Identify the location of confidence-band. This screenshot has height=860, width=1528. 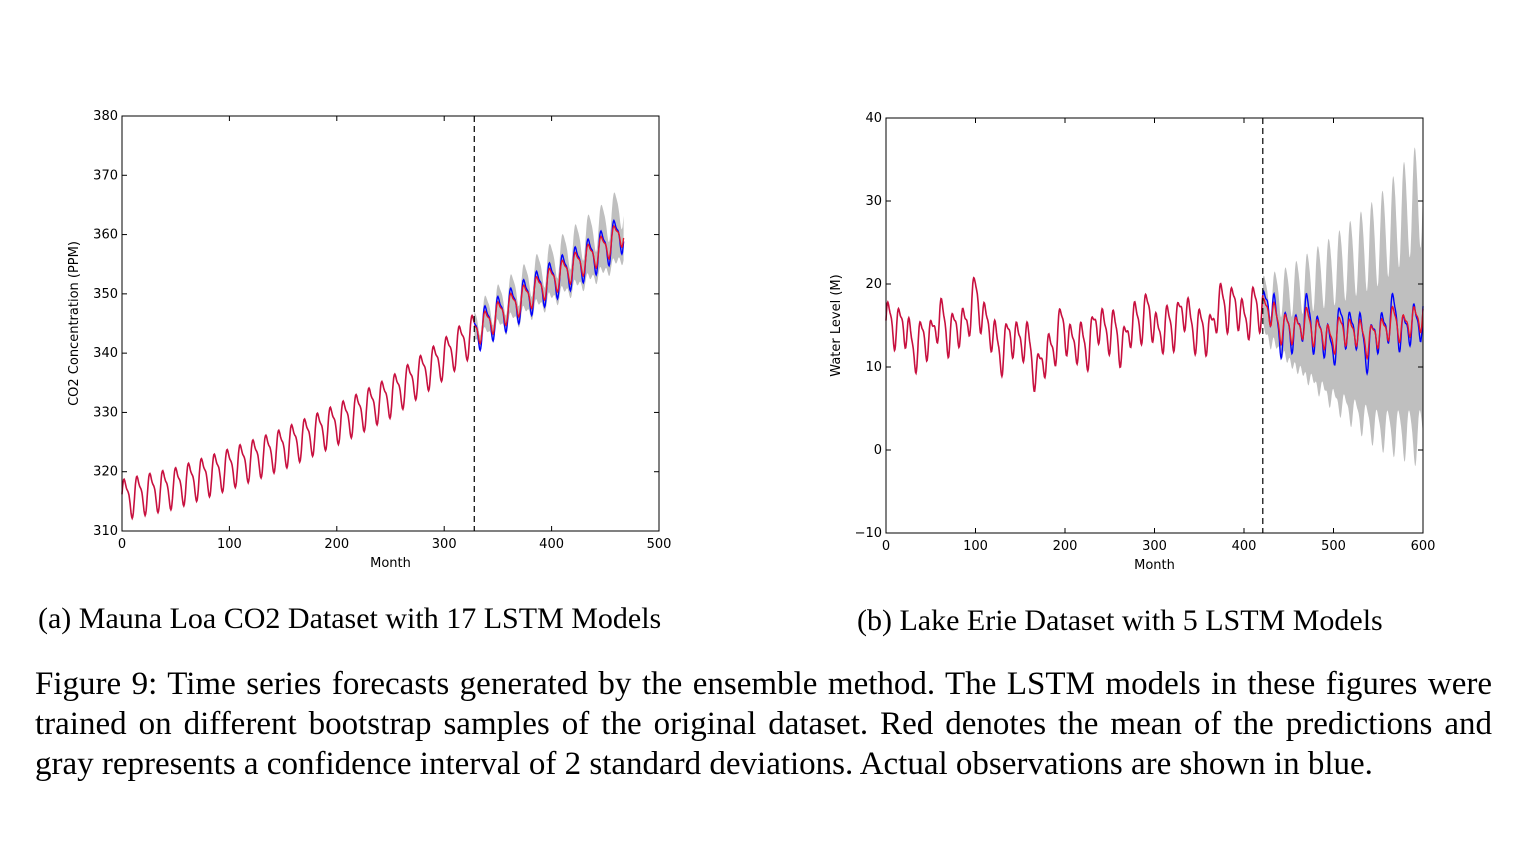
(1342, 307).